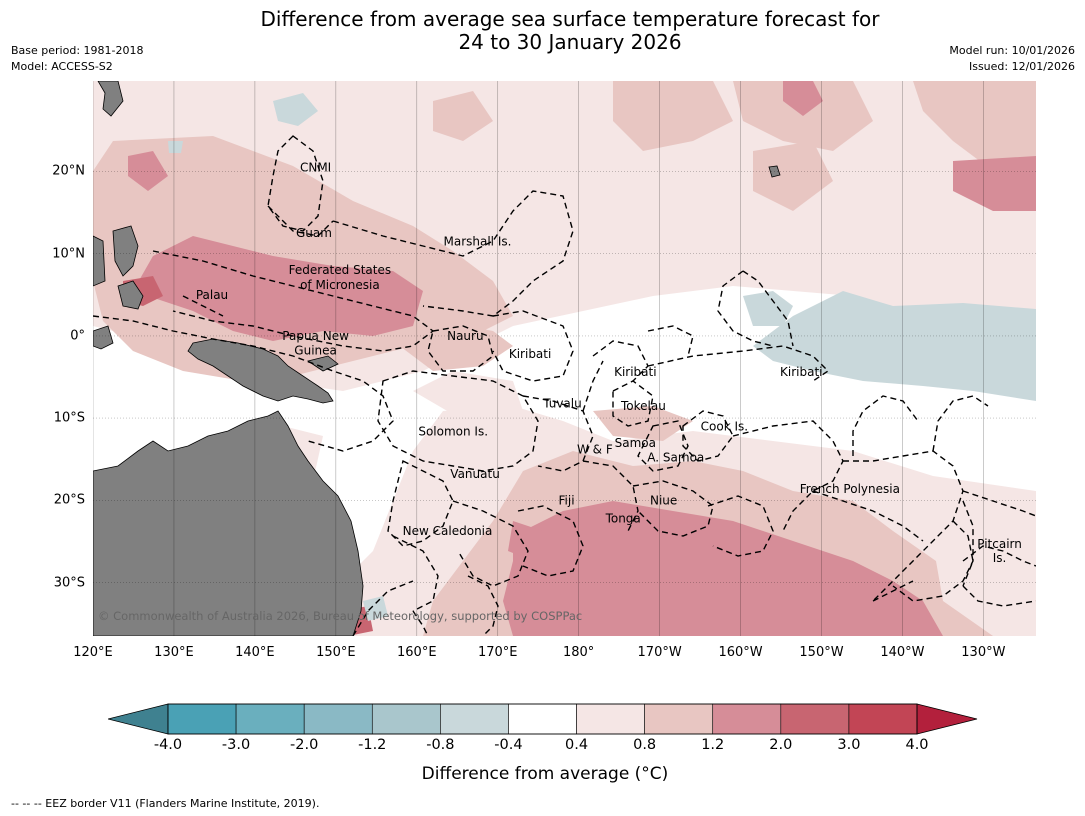 Image resolution: width=1085 pixels, height=816 pixels. What do you see at coordinates (236, 745) in the screenshot?
I see `colorbar-tick-label: -3.0` at bounding box center [236, 745].